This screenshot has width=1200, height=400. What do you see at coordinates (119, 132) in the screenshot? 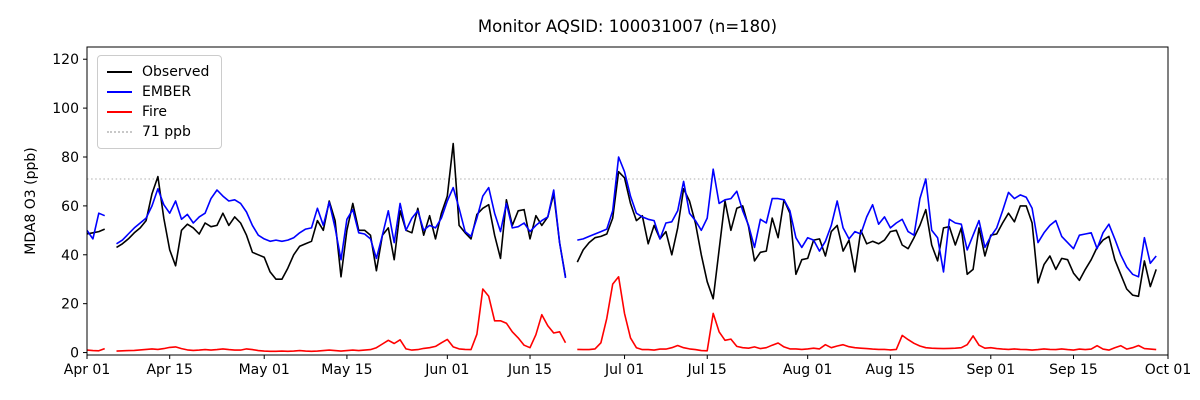
I see `legend-swatch-threshold-dotted-line` at bounding box center [119, 132].